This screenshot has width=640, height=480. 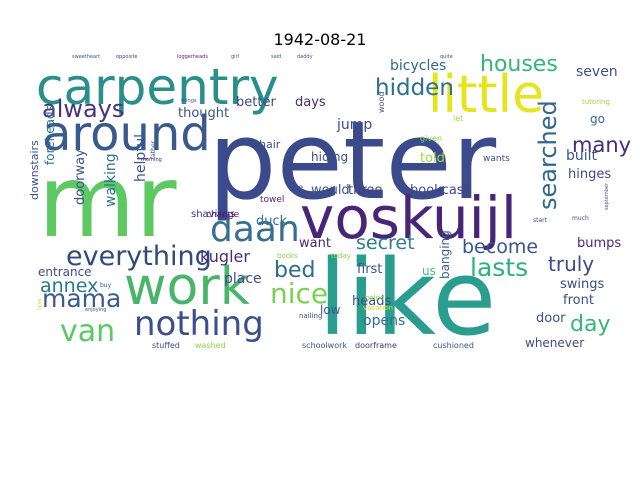 I want to click on word-doorframe: doorframe, so click(x=376, y=345).